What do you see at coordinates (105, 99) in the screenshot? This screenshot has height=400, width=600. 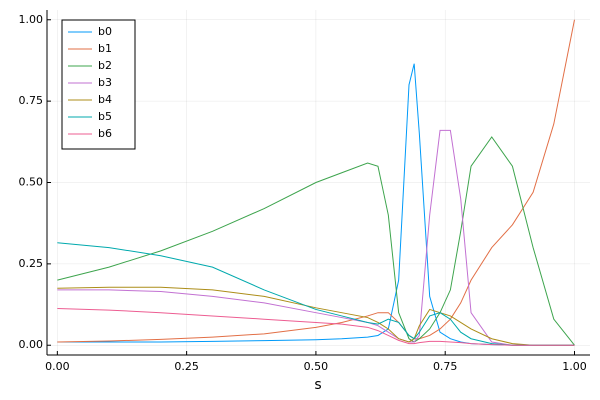 I see `legend-label: b4` at bounding box center [105, 99].